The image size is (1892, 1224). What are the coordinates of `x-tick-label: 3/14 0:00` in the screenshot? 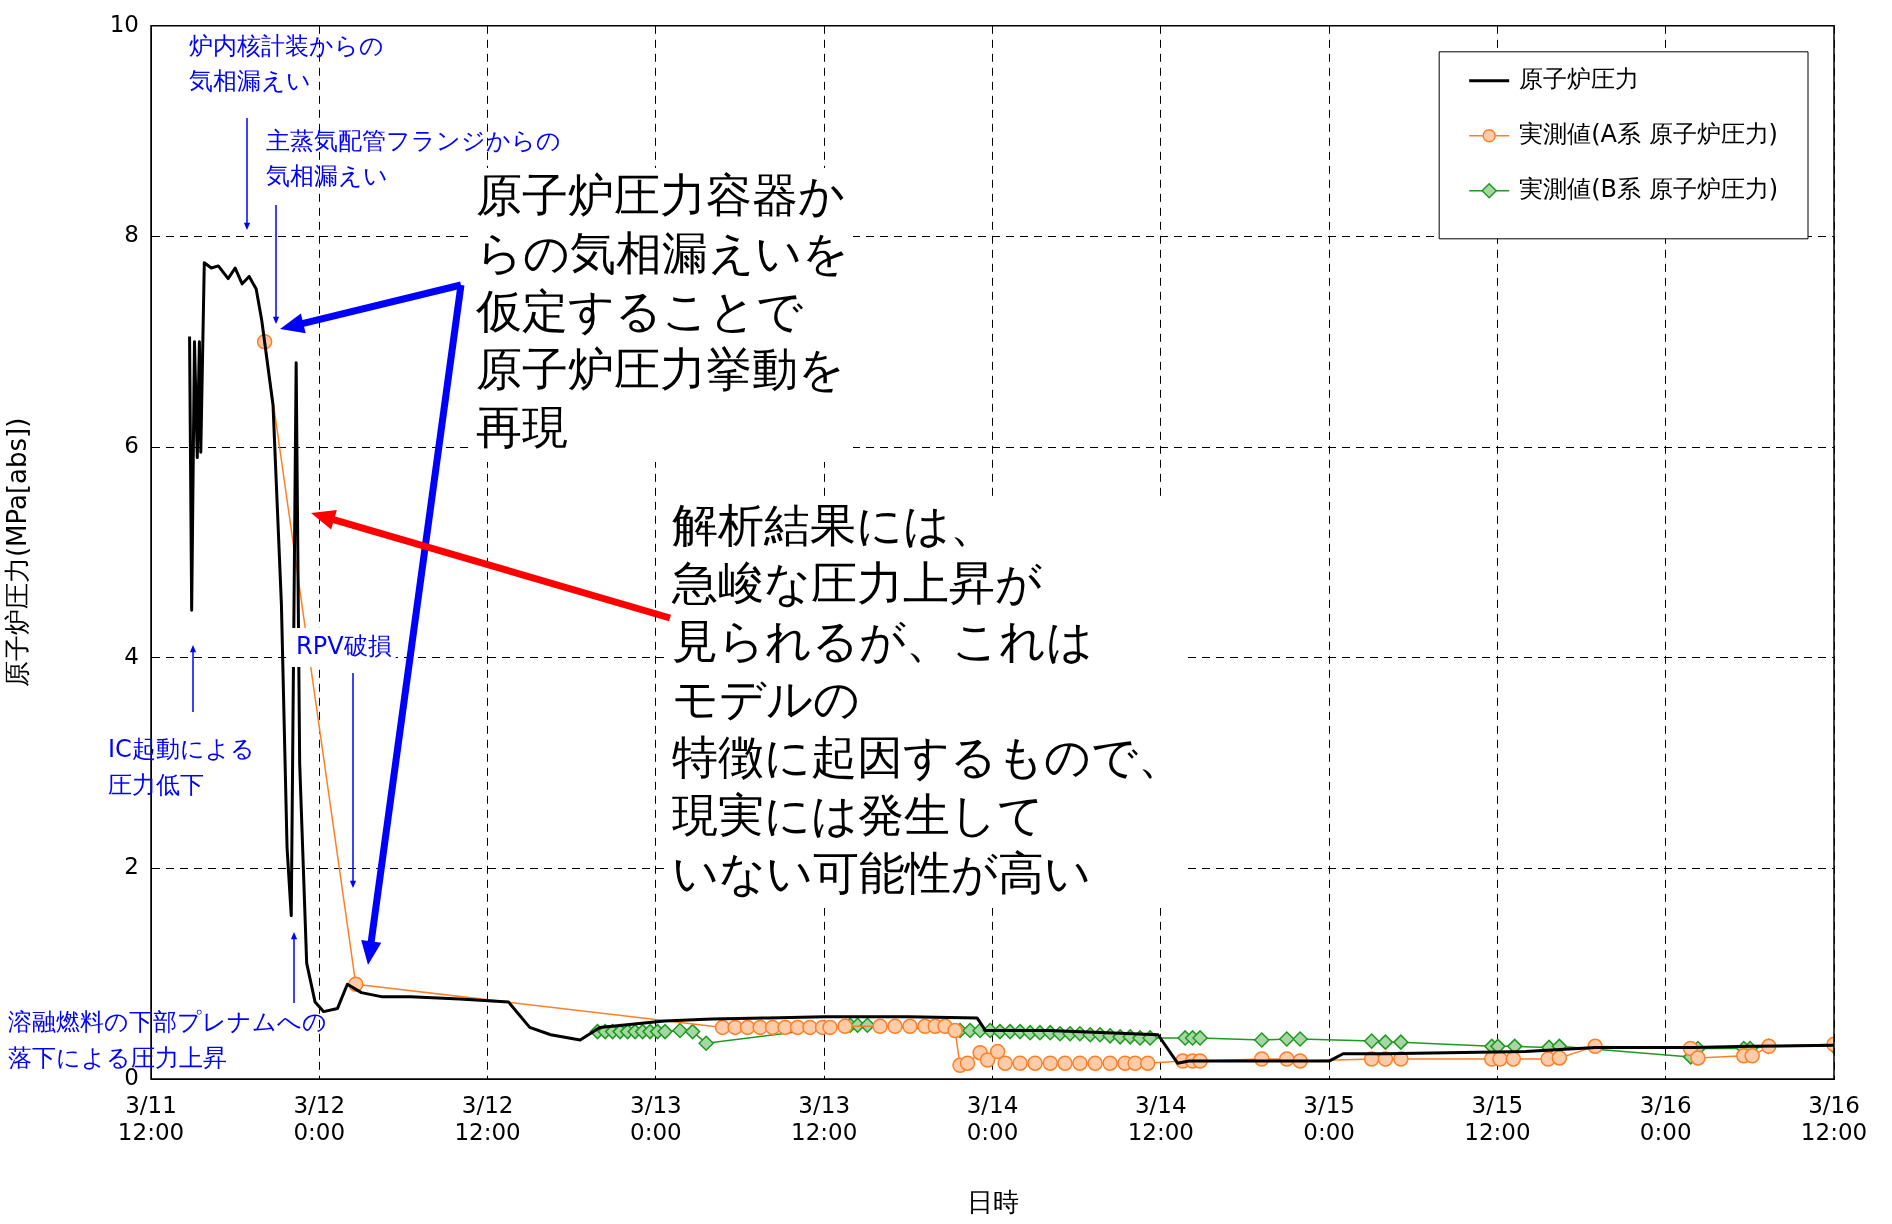 It's located at (992, 1118).